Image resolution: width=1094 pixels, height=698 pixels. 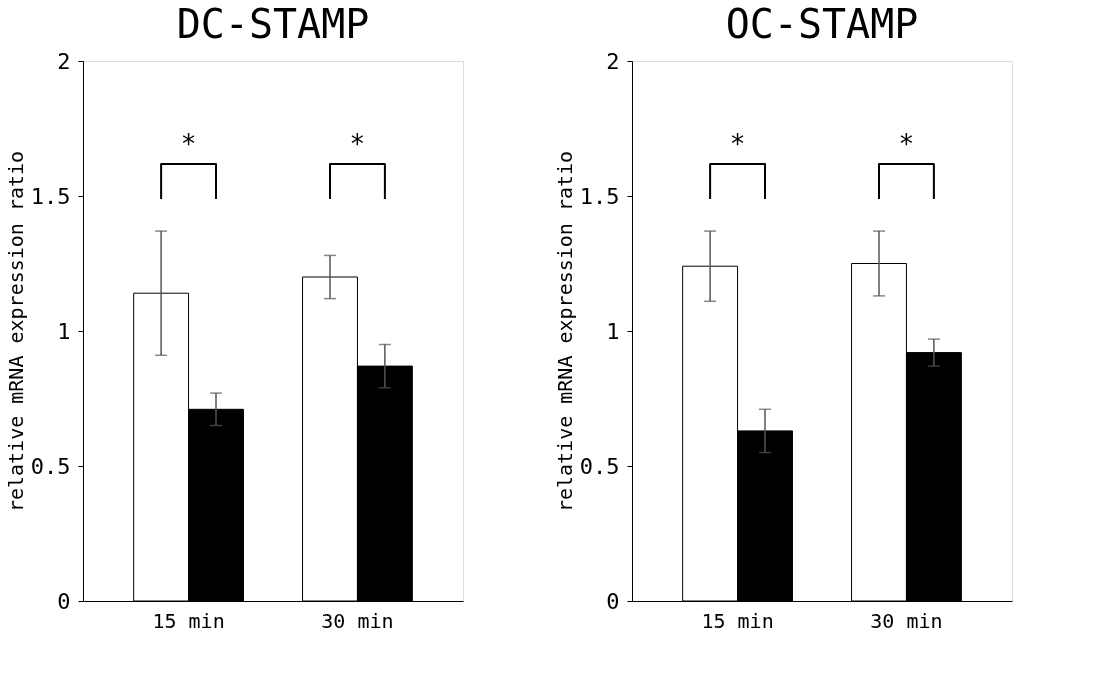 What do you see at coordinates (273, 24) in the screenshot?
I see `chart-title: DC-STAMP` at bounding box center [273, 24].